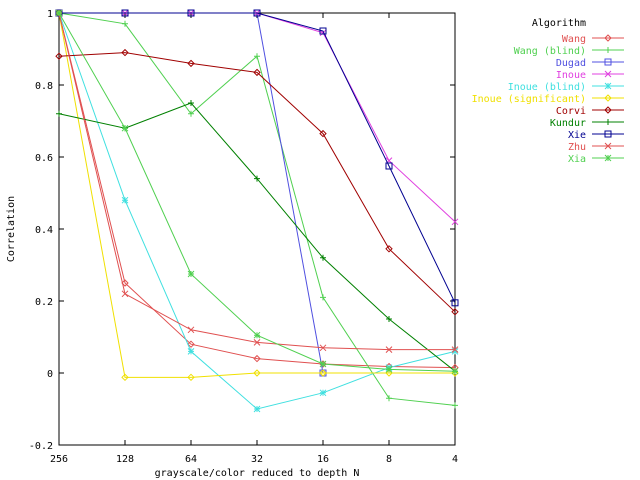 This screenshot has width=640, height=480. What do you see at coordinates (571, 75) in the screenshot?
I see `legend-label: Inoue` at bounding box center [571, 75].